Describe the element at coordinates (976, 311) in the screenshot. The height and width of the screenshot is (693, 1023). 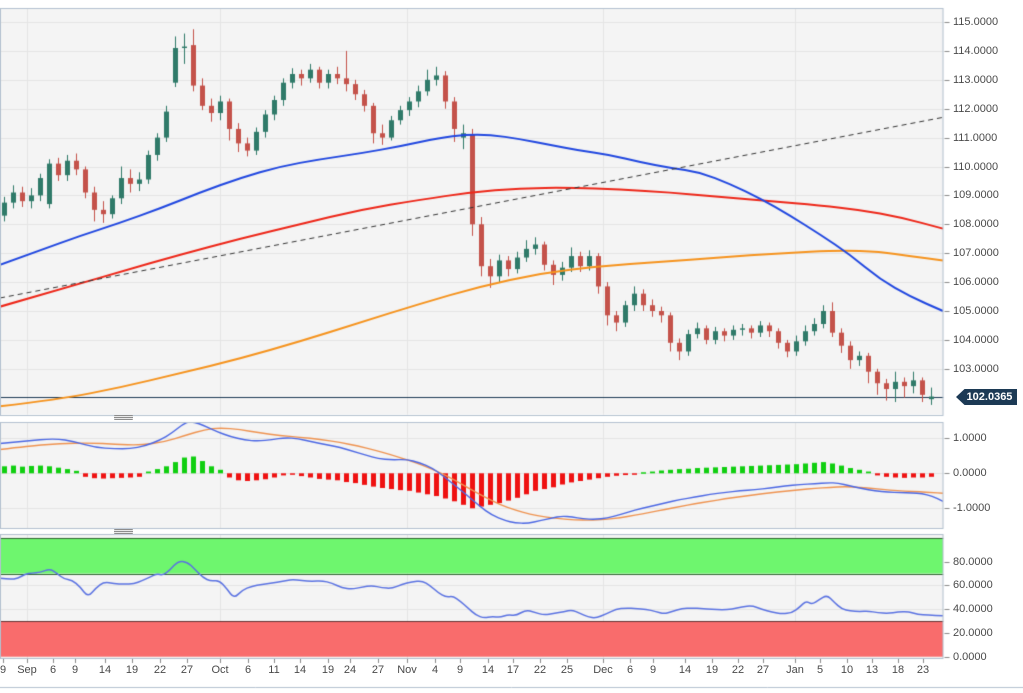
I see `price-tick-label: 105.0000` at that location.